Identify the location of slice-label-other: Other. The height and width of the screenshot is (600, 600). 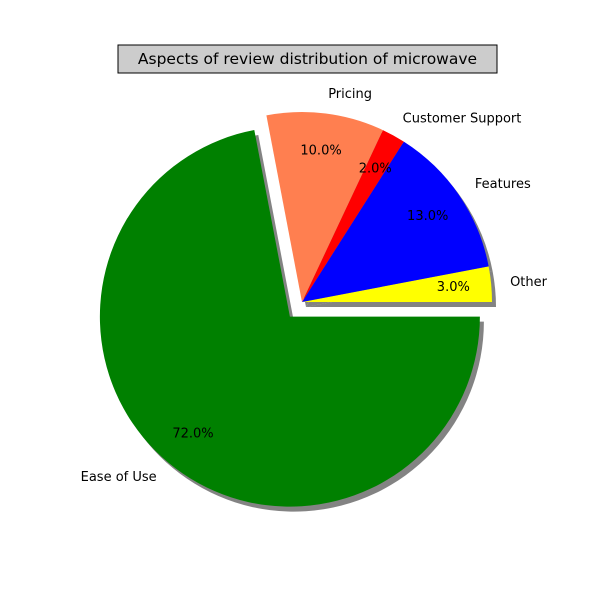
(529, 282).